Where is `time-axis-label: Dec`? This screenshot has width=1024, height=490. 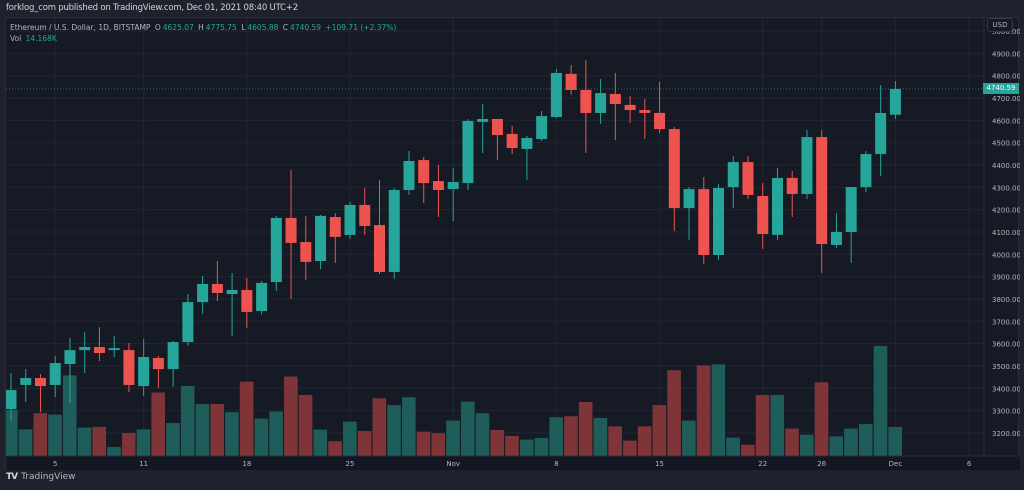 time-axis-label: Dec is located at coordinates (896, 464).